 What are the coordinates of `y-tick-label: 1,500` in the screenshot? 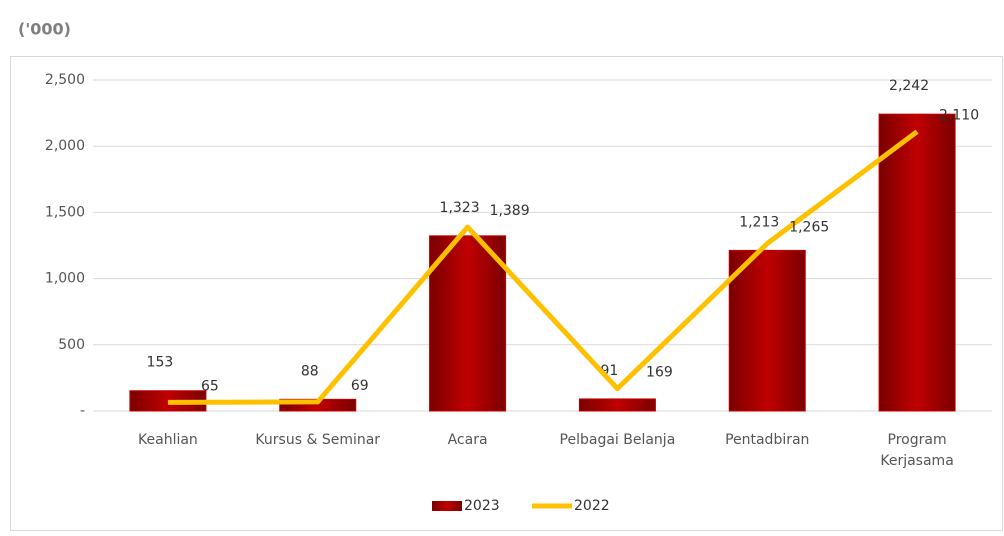 It's located at (65, 212).